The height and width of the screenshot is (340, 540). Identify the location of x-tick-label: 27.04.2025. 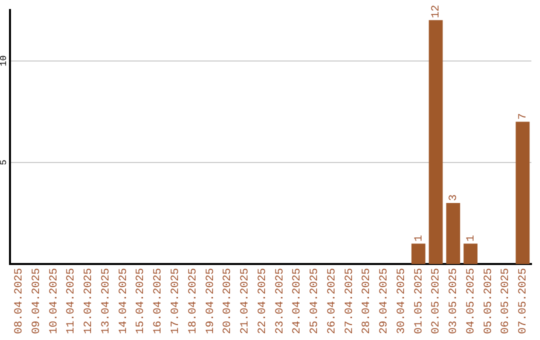
(350, 301).